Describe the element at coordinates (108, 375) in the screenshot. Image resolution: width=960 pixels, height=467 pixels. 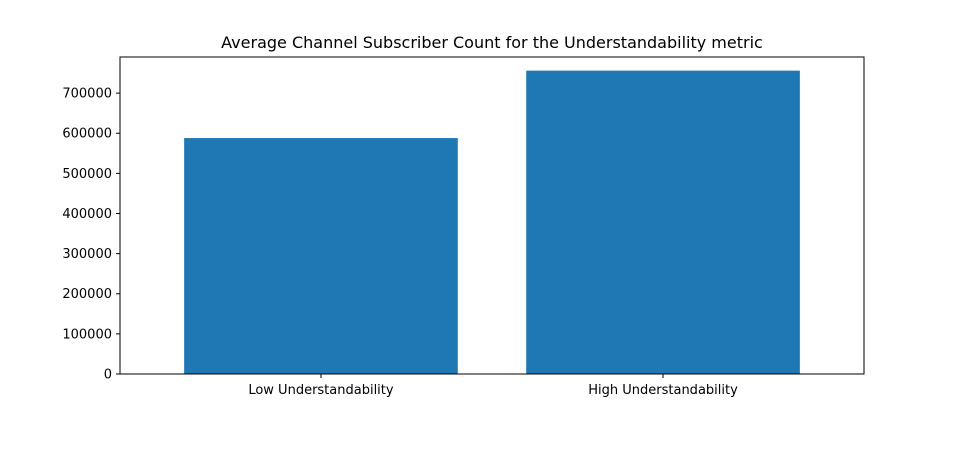
I see `y-tick-label: 0` at that location.